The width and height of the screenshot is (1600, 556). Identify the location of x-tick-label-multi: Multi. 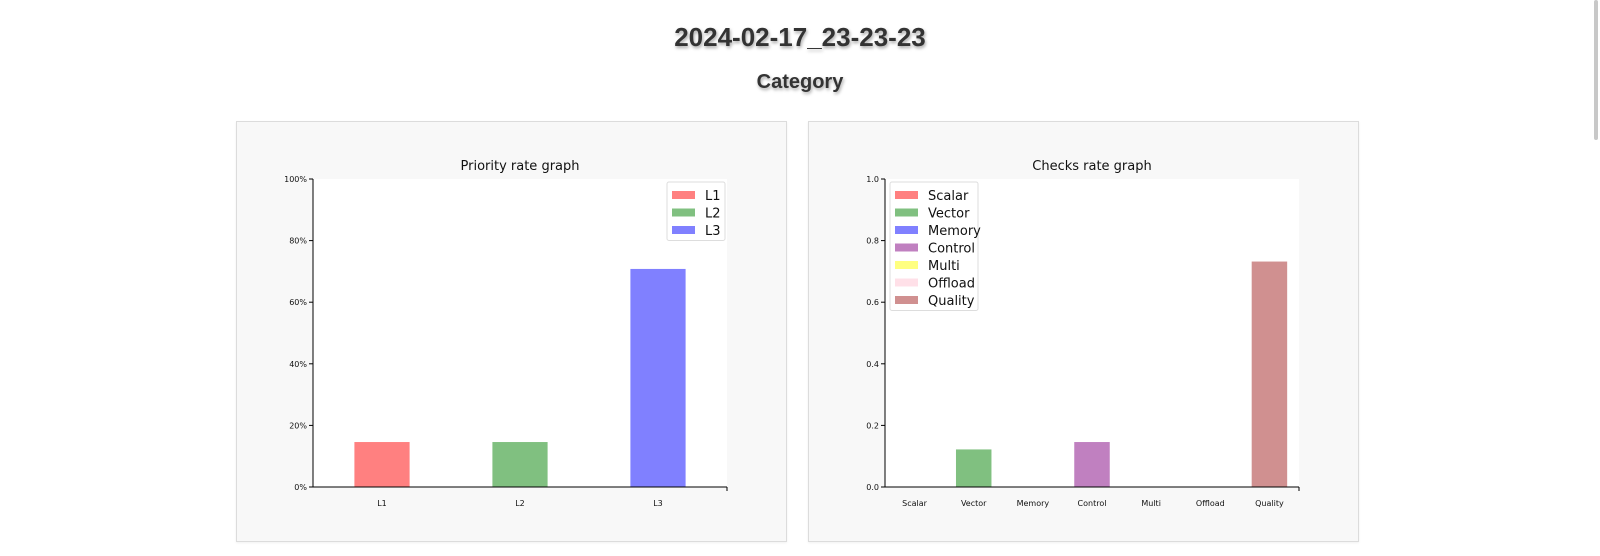
(1151, 503).